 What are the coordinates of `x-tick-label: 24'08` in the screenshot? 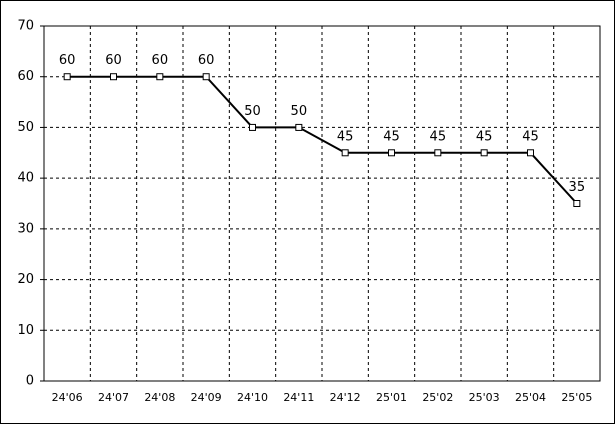 It's located at (159, 397).